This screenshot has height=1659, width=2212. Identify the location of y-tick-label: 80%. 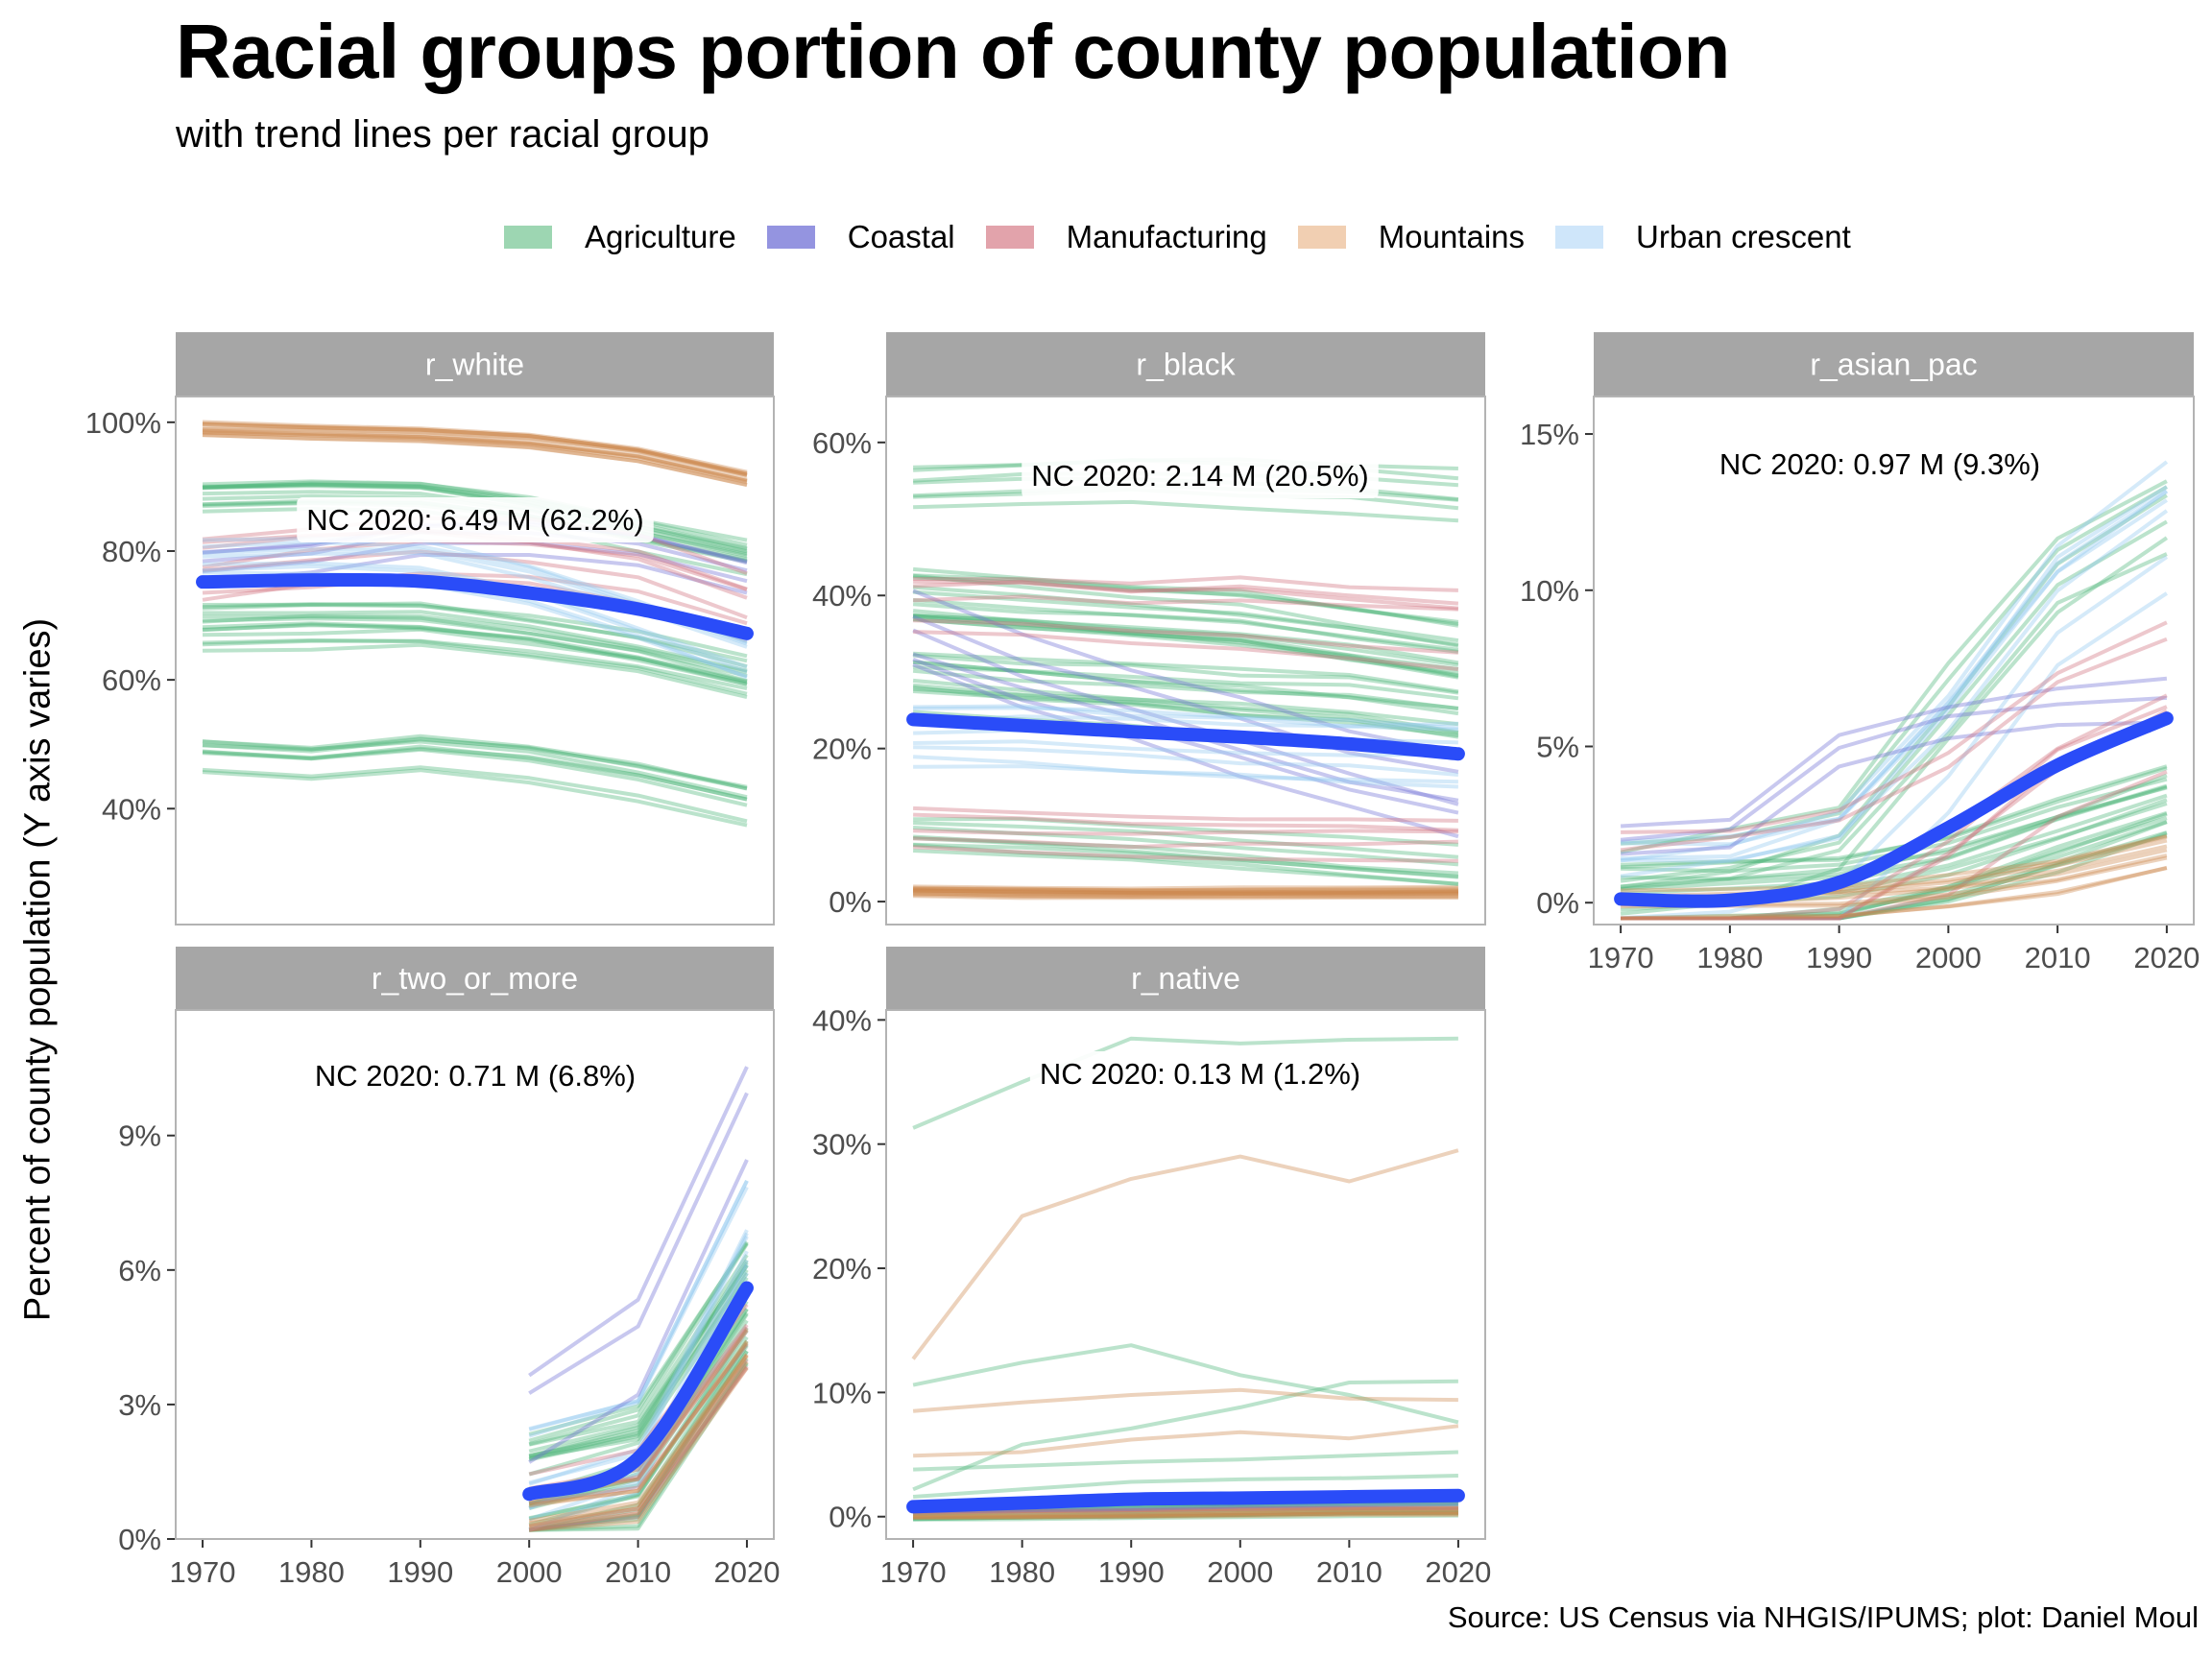
(131, 551).